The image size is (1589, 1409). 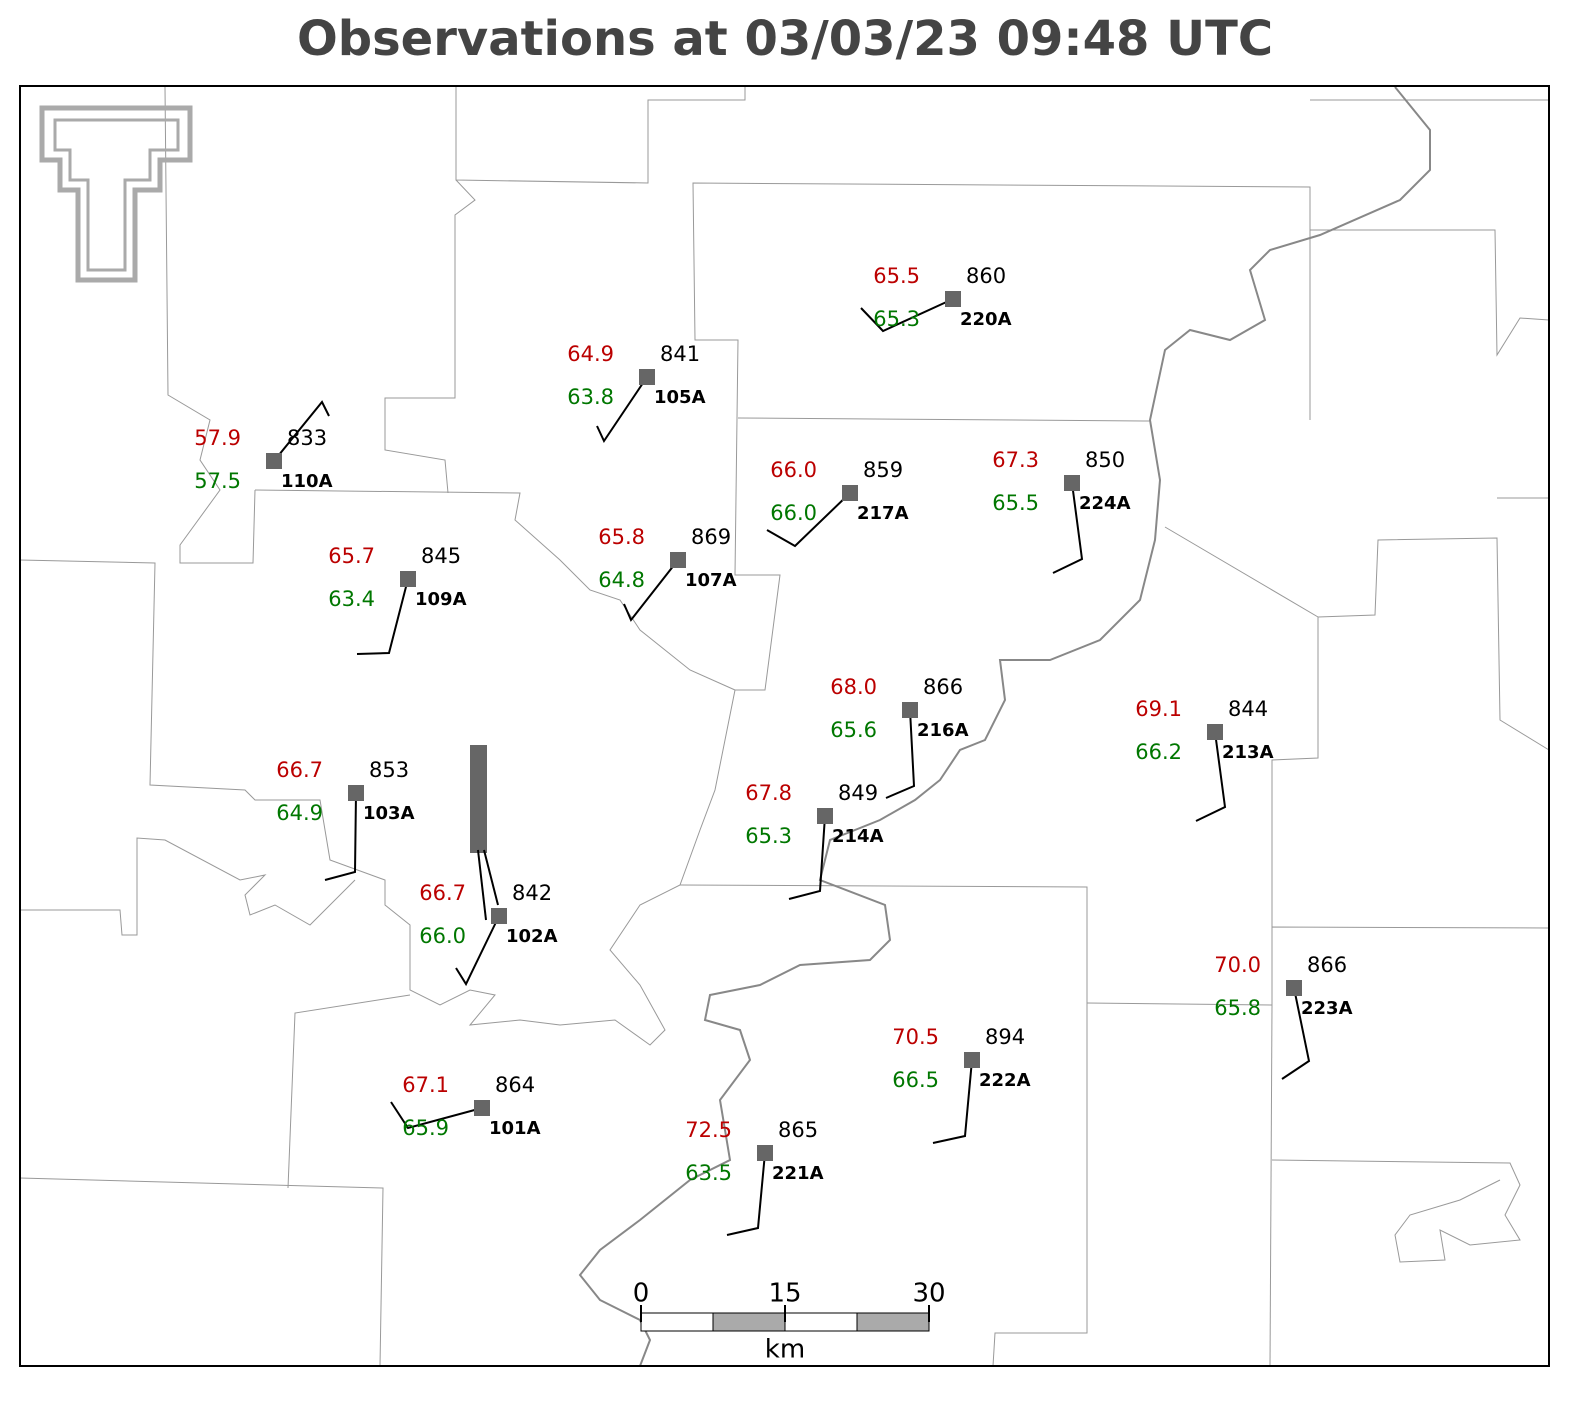 I want to click on scale-label: 0, so click(x=641, y=1294).